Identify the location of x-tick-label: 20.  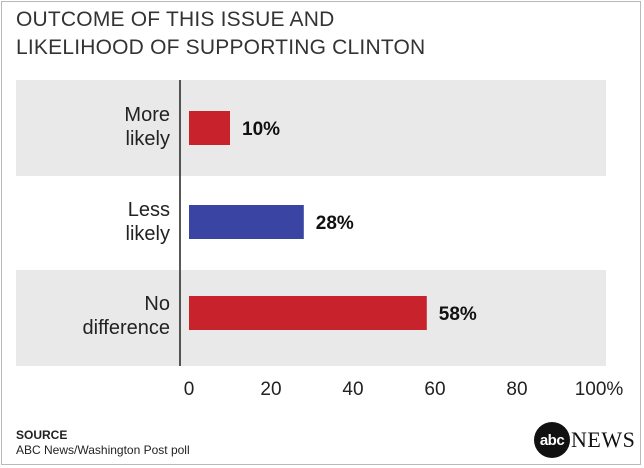
(270, 389).